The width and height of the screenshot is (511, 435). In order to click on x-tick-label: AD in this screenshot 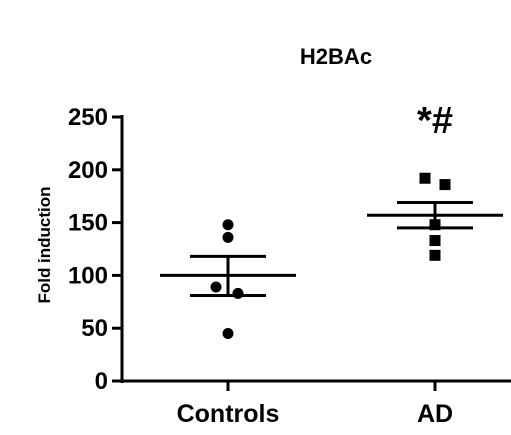, I will do `click(435, 414)`.